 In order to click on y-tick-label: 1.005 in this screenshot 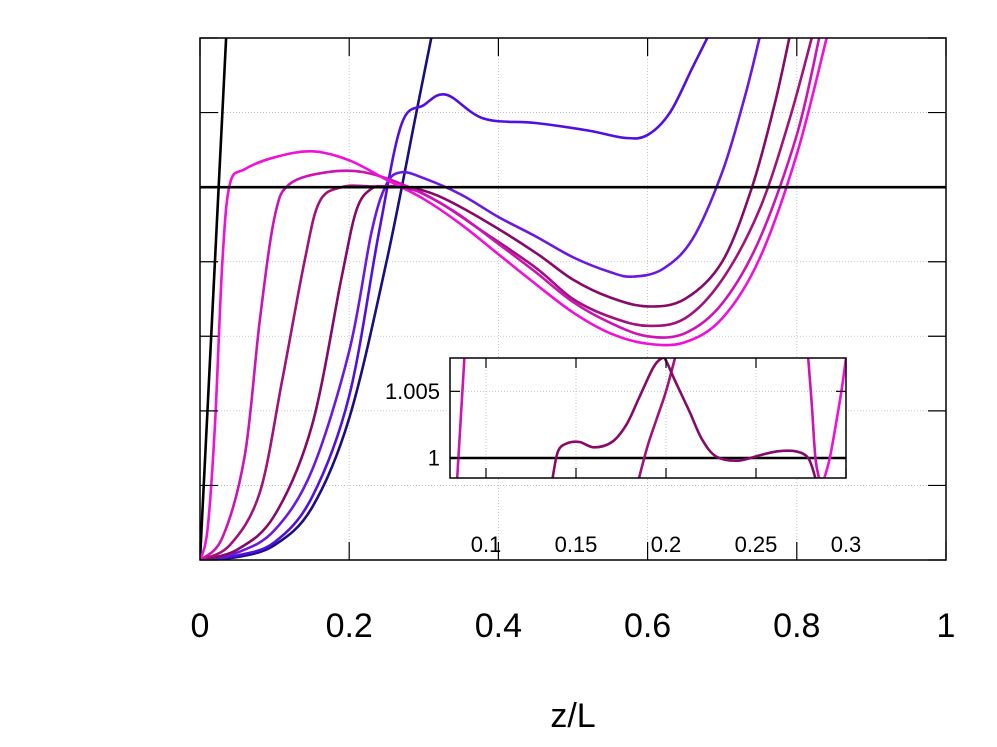, I will do `click(412, 391)`.